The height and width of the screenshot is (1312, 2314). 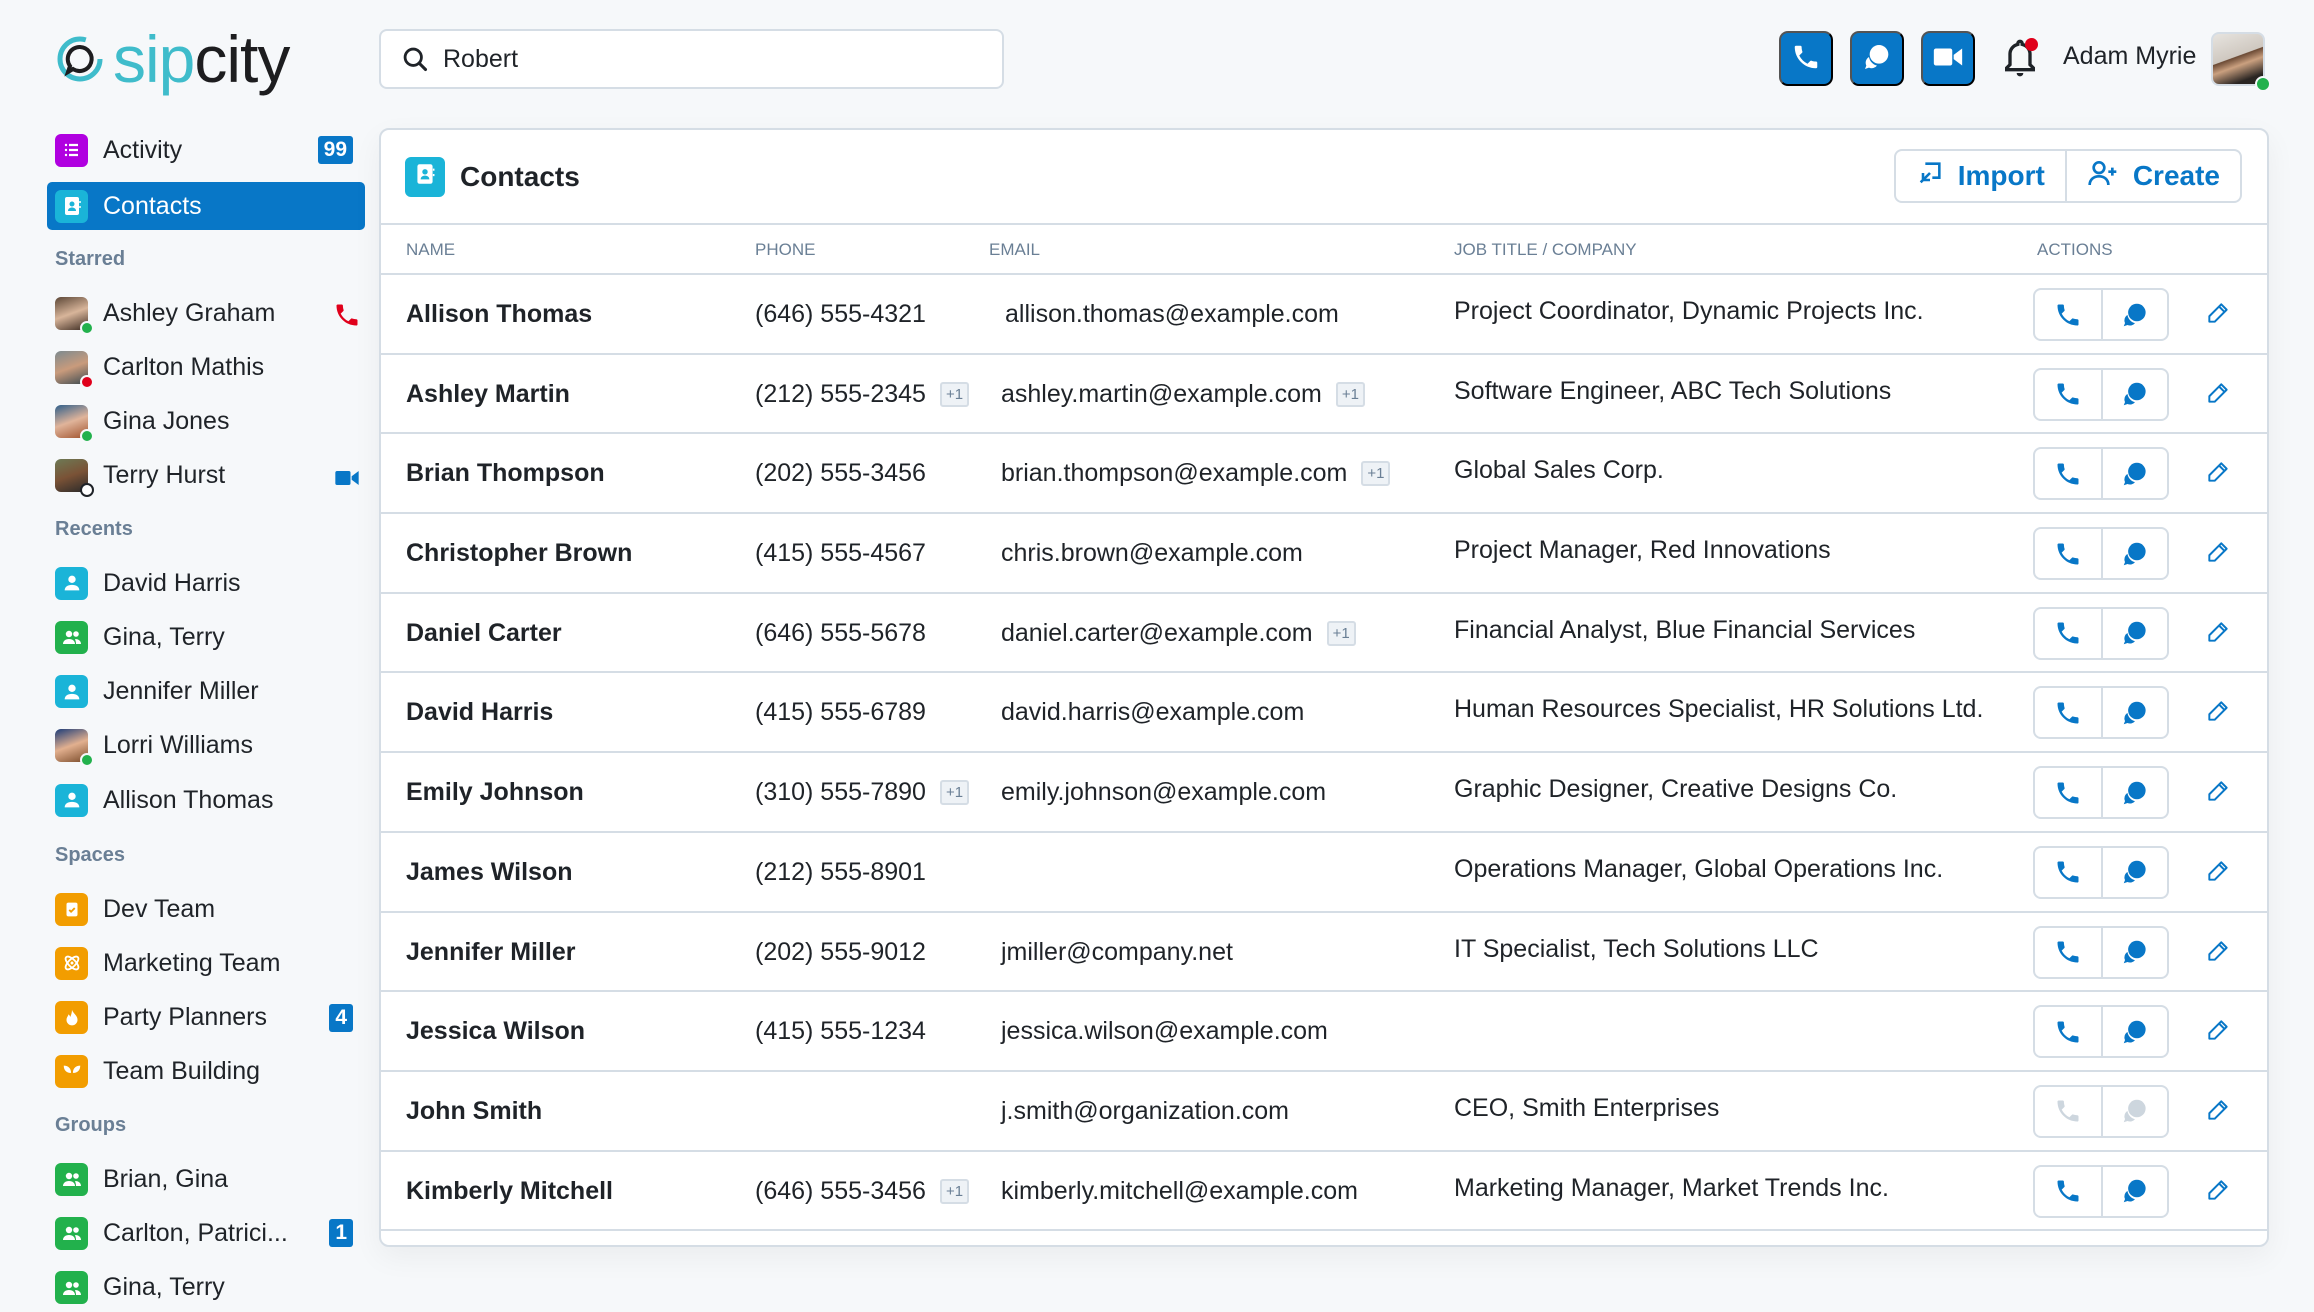 I want to click on sidebar-item: David Harris, so click(x=206, y=583).